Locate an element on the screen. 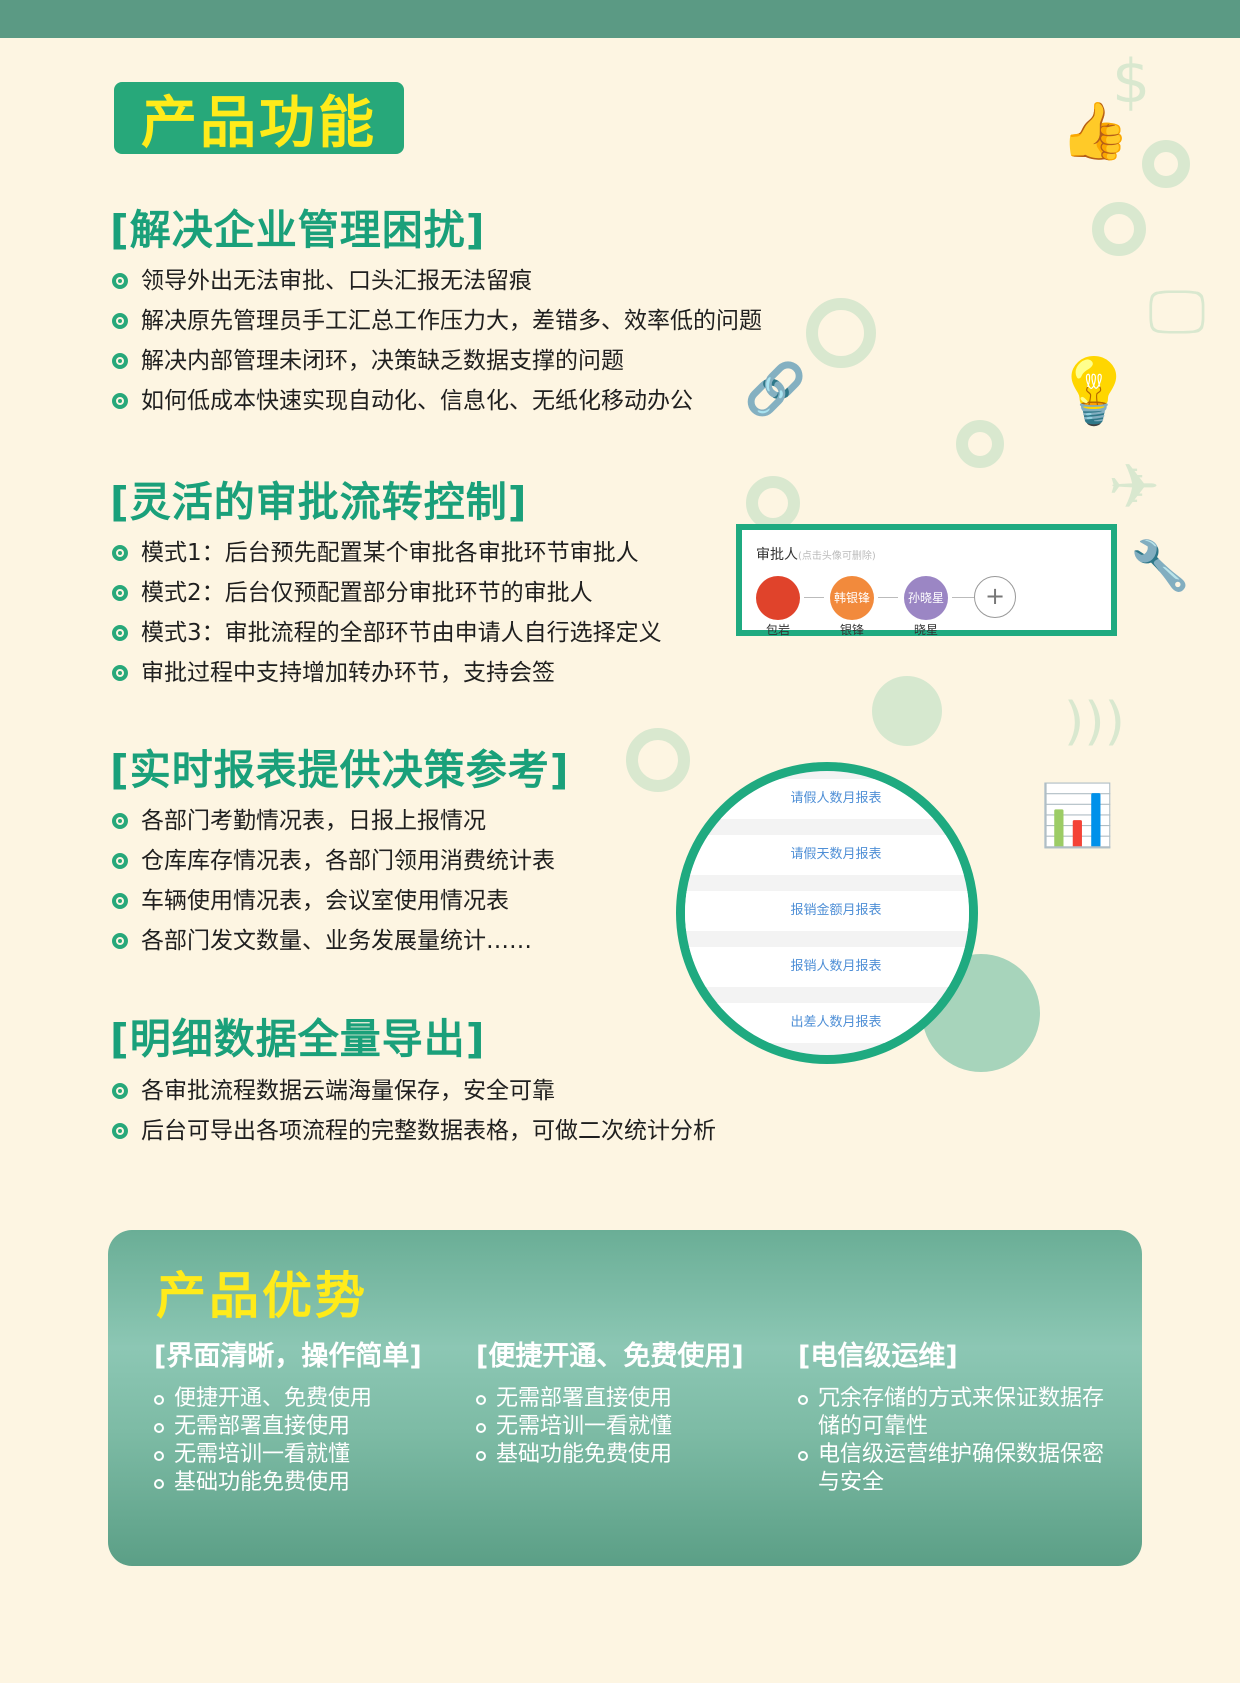  approver-avatar is located at coordinates (778, 598).